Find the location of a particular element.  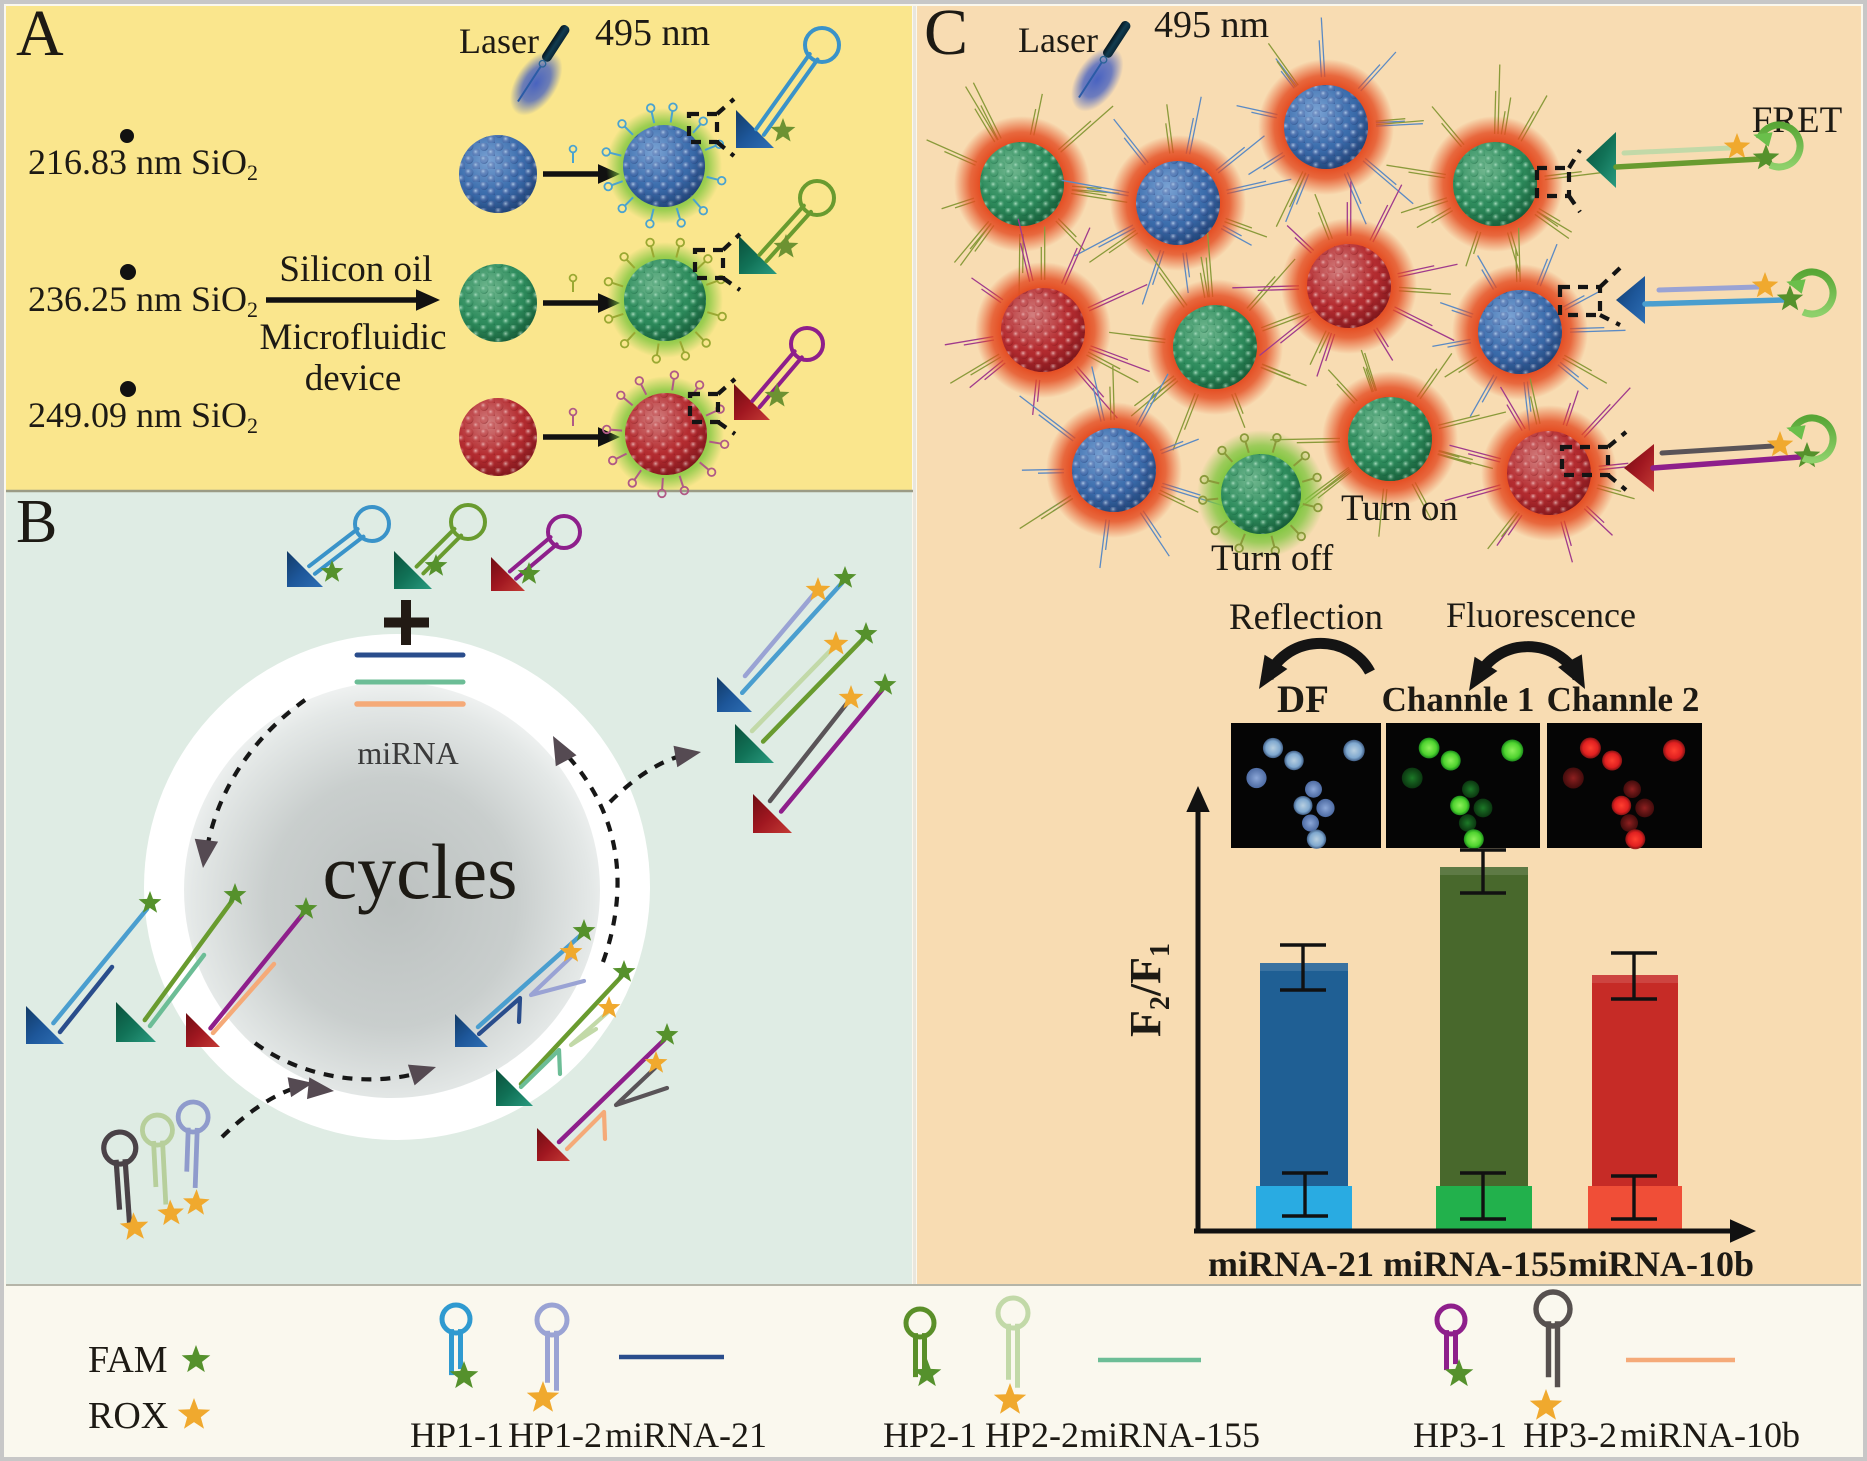

svg-text: miRNA is located at coordinates (407, 753).